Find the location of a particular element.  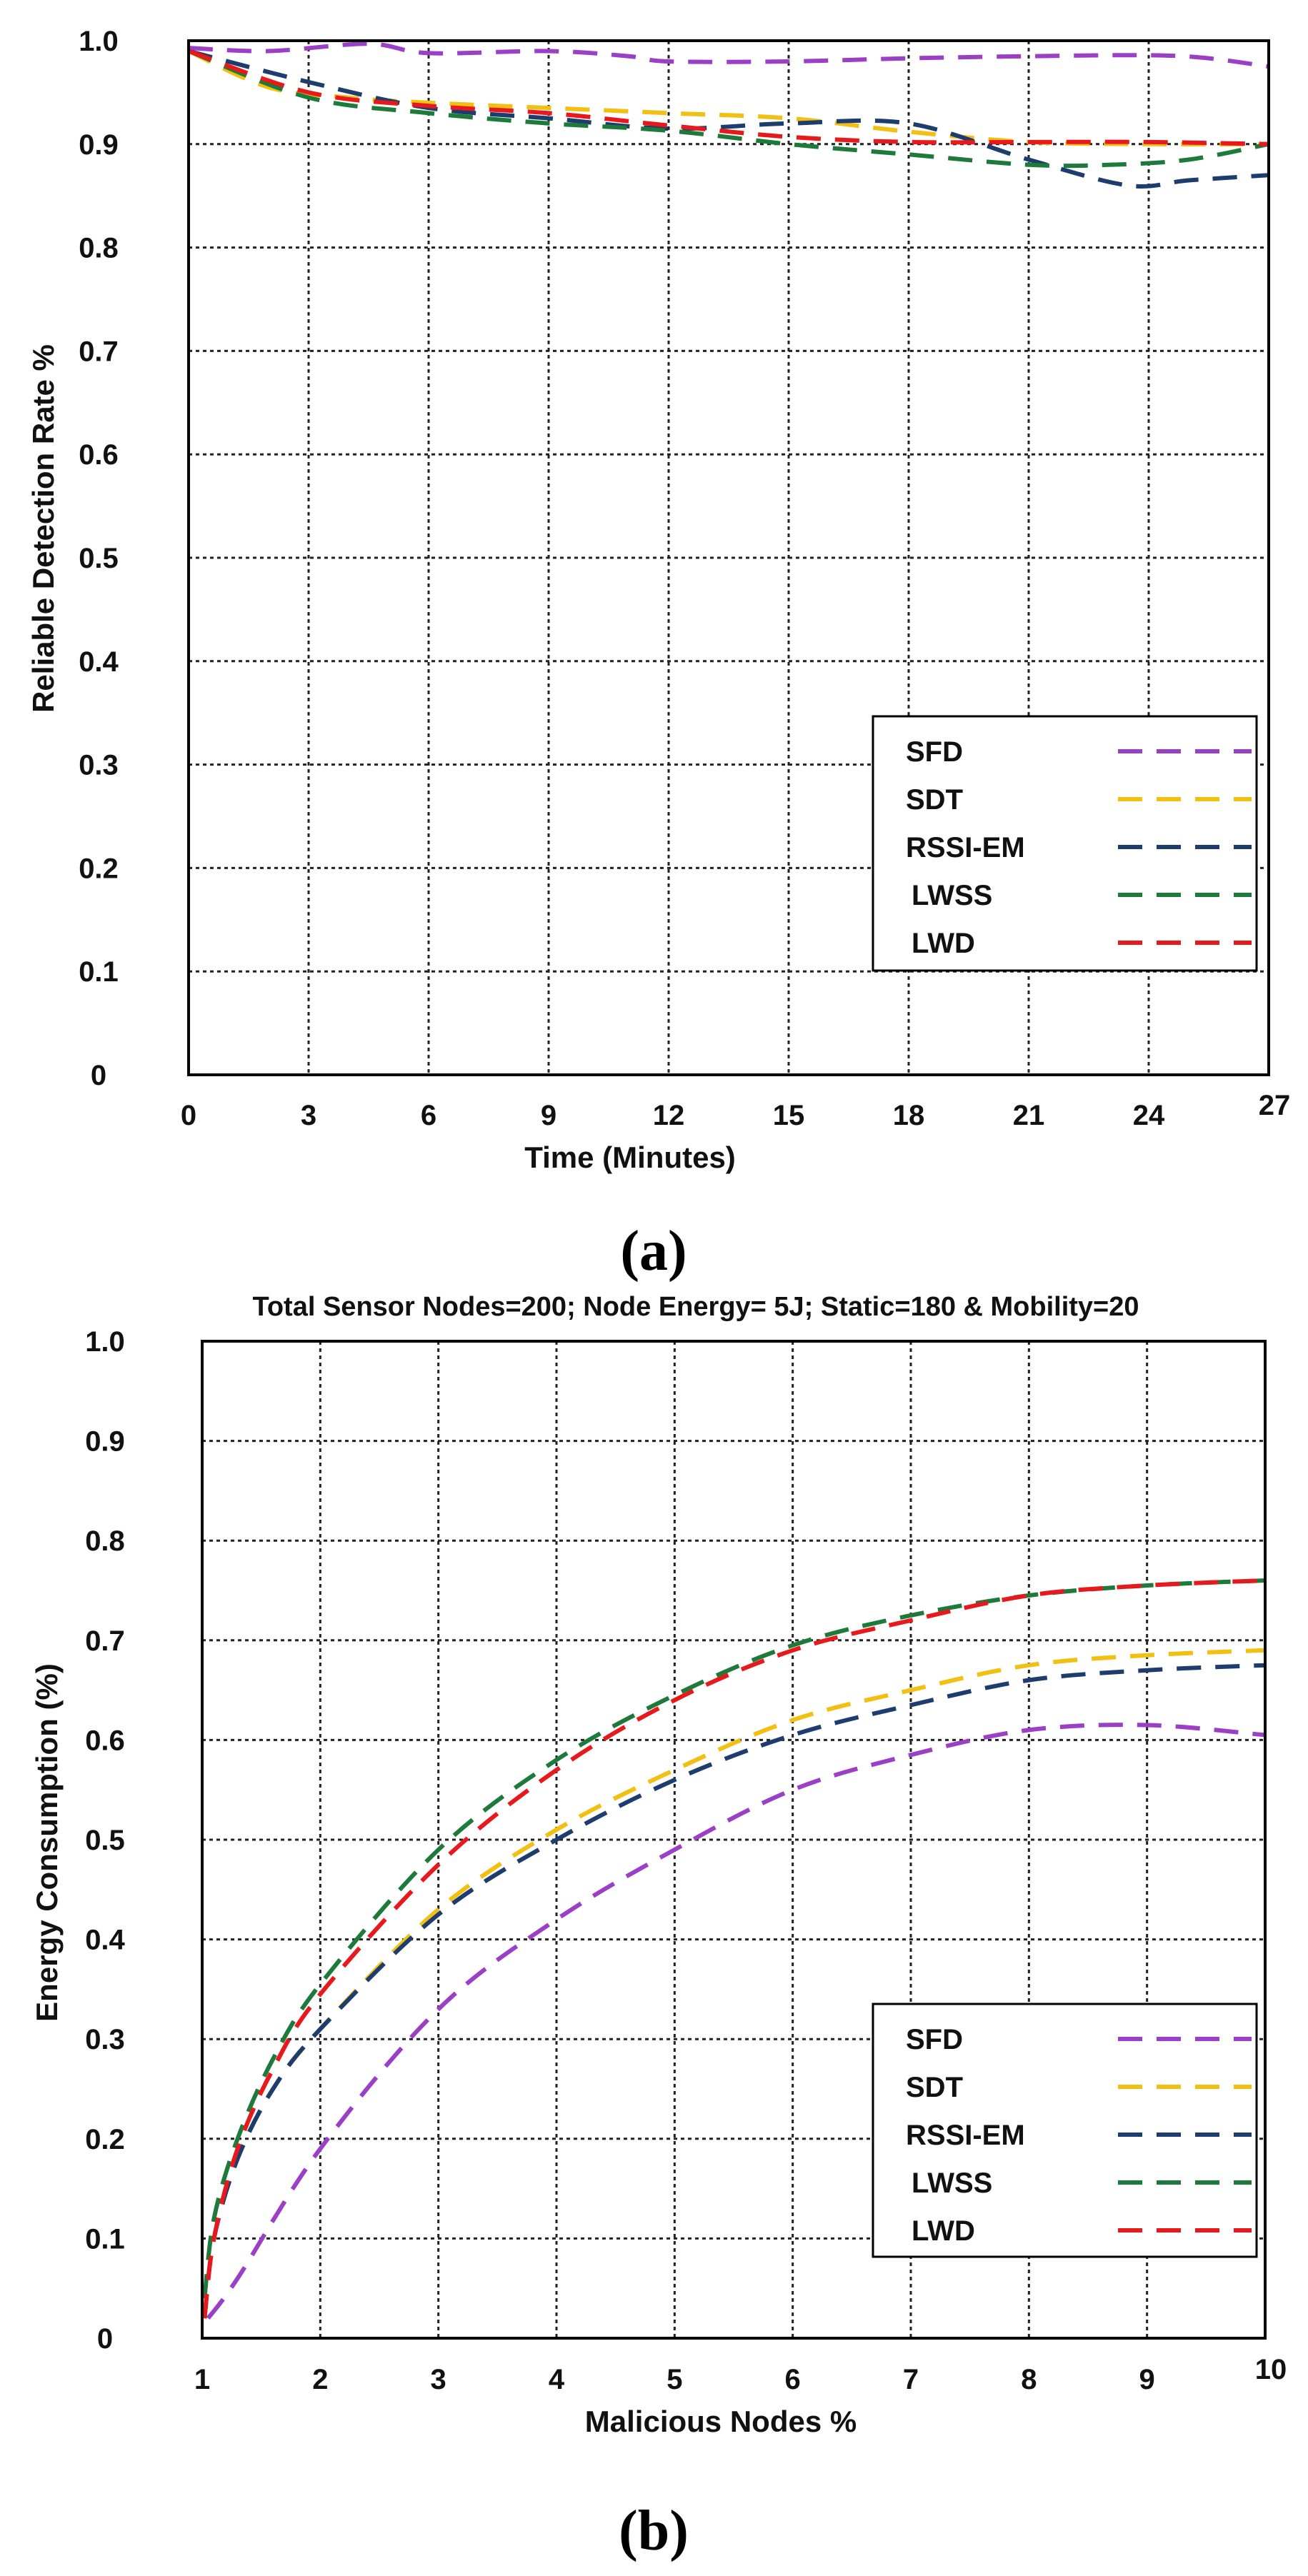

series-layer-a is located at coordinates (728, 115).